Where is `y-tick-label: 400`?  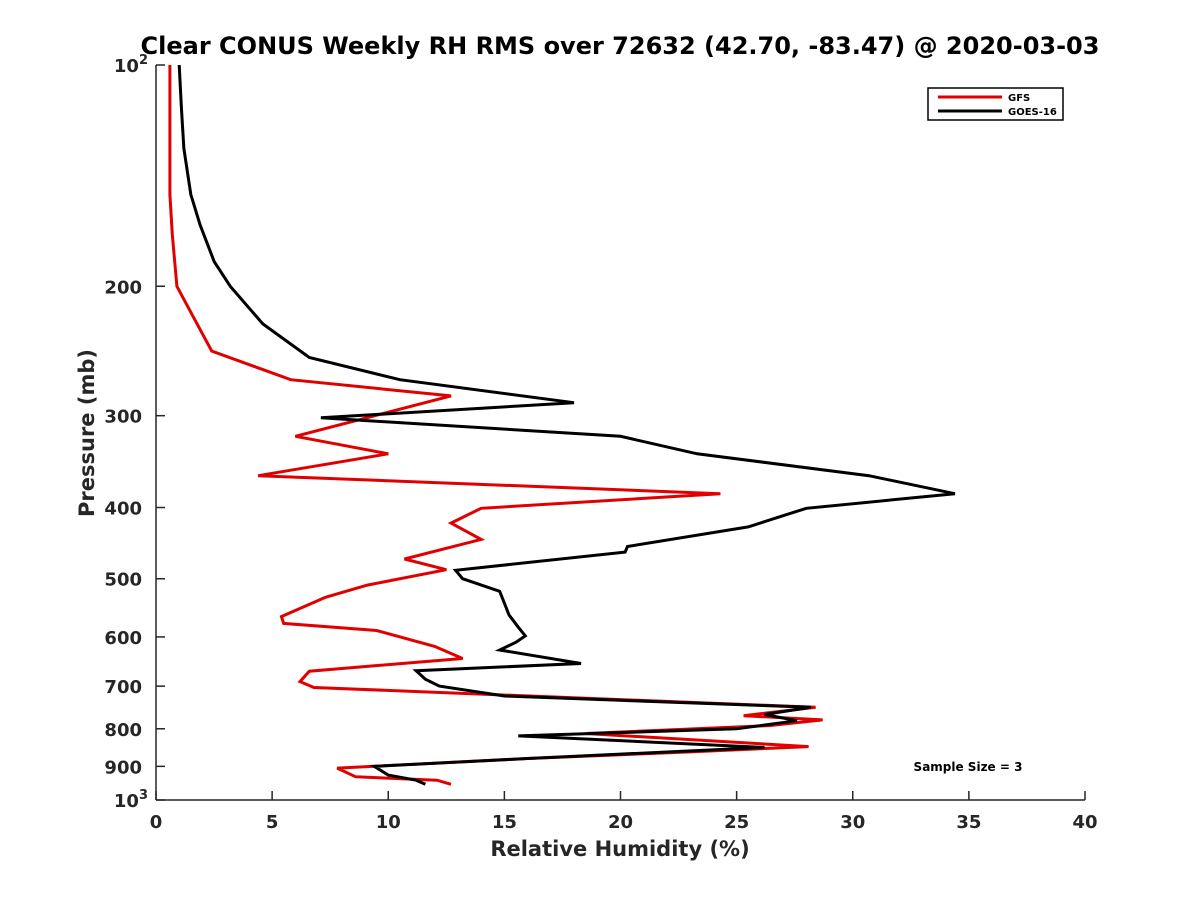 y-tick-label: 400 is located at coordinates (123, 509).